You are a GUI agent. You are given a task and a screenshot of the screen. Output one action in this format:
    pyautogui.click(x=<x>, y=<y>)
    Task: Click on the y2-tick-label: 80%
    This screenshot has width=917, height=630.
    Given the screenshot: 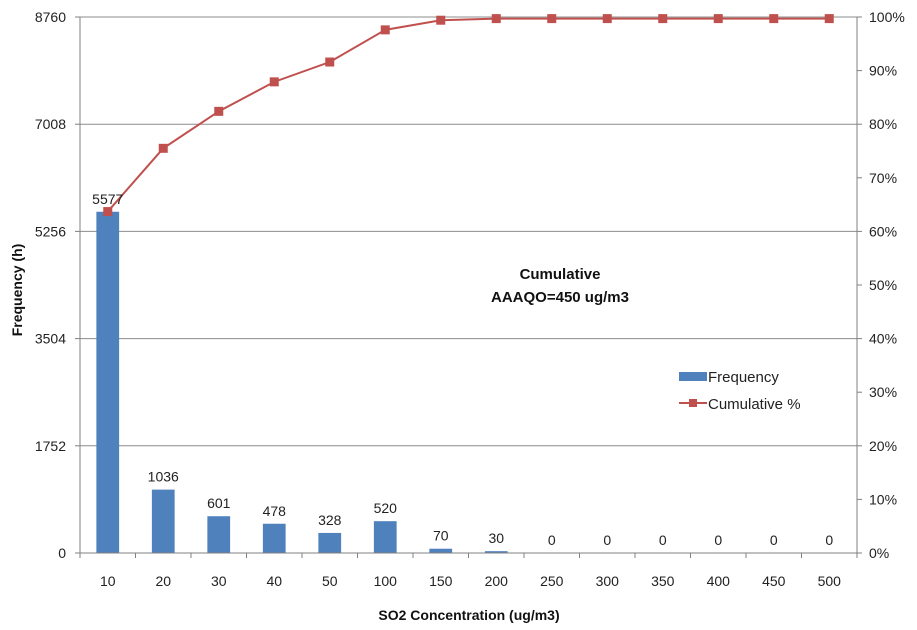 What is the action you would take?
    pyautogui.click(x=883, y=124)
    